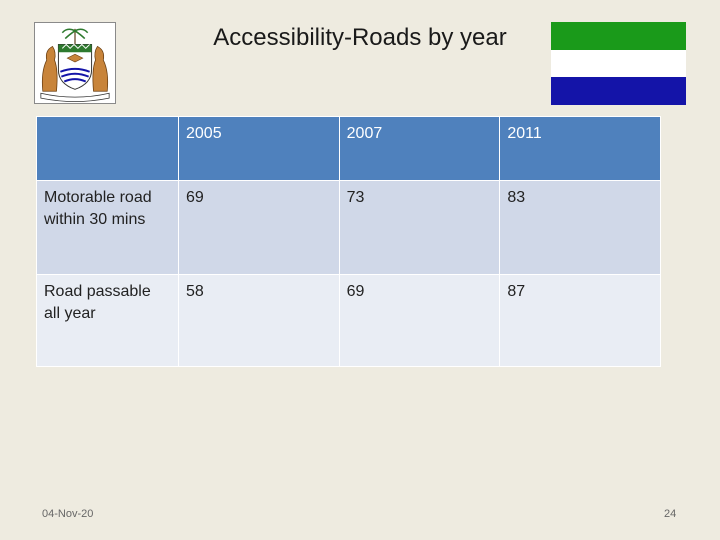 Image resolution: width=720 pixels, height=540 pixels. I want to click on table-header-row: 2005 2007 2011, so click(348, 148).